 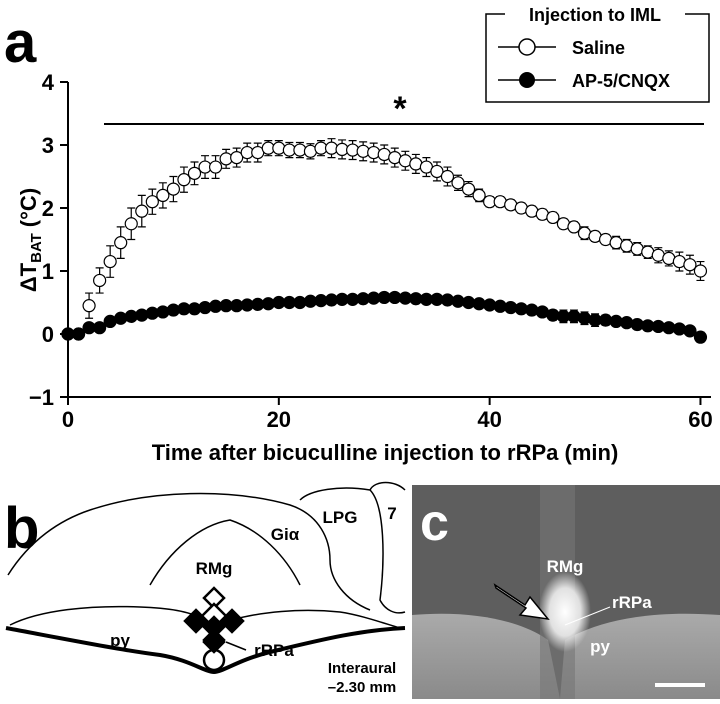 What do you see at coordinates (214, 629) in the screenshot?
I see `injection-sites` at bounding box center [214, 629].